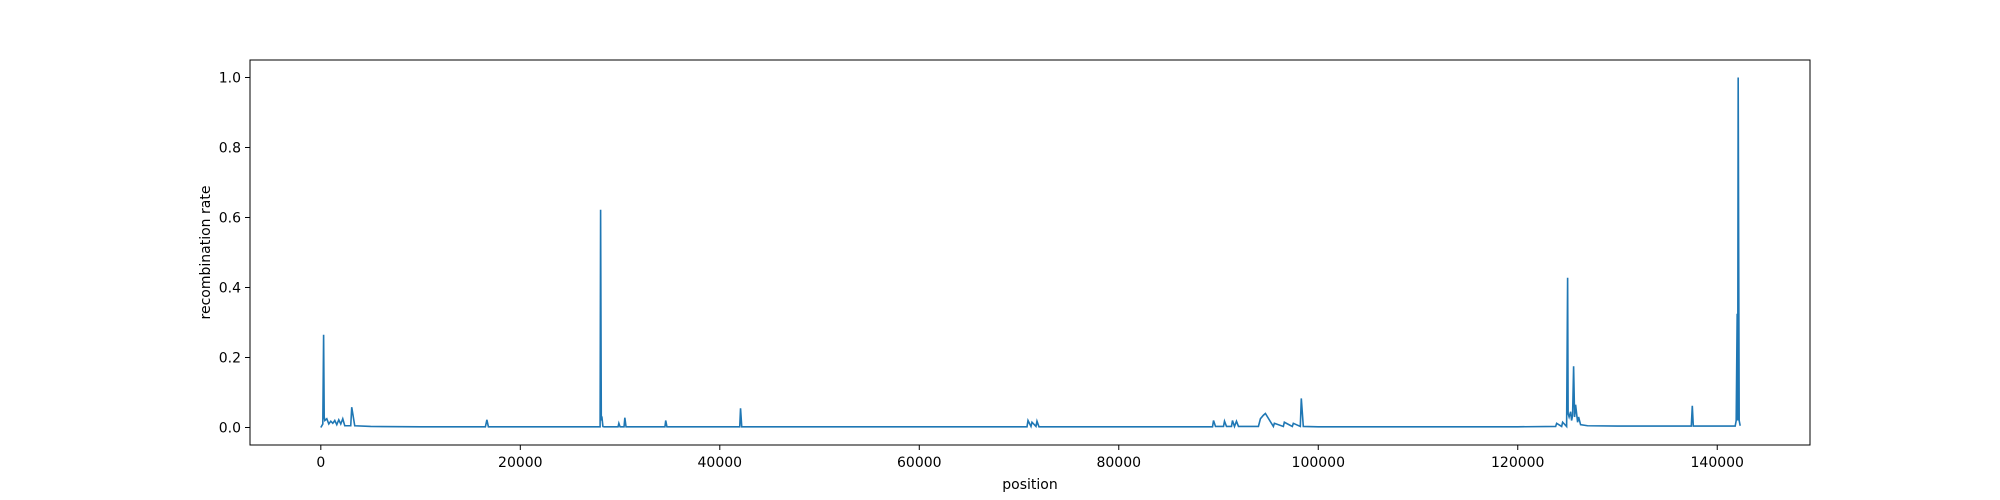 The image size is (2000, 500). What do you see at coordinates (520, 463) in the screenshot?
I see `x-tick-label: 20000` at bounding box center [520, 463].